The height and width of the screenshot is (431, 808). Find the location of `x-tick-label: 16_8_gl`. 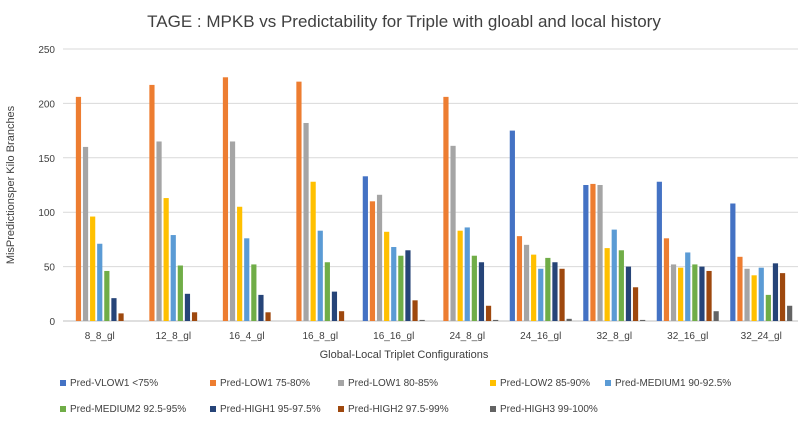

x-tick-label: 16_8_gl is located at coordinates (320, 336).